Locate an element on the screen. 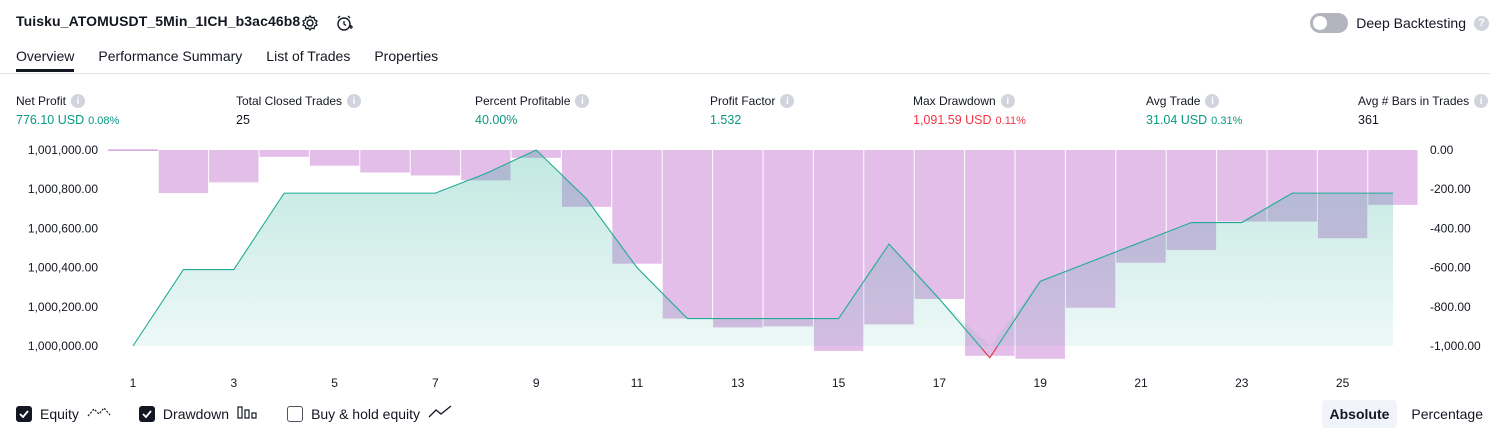  x-axis-tick-label: 5 is located at coordinates (334, 383).